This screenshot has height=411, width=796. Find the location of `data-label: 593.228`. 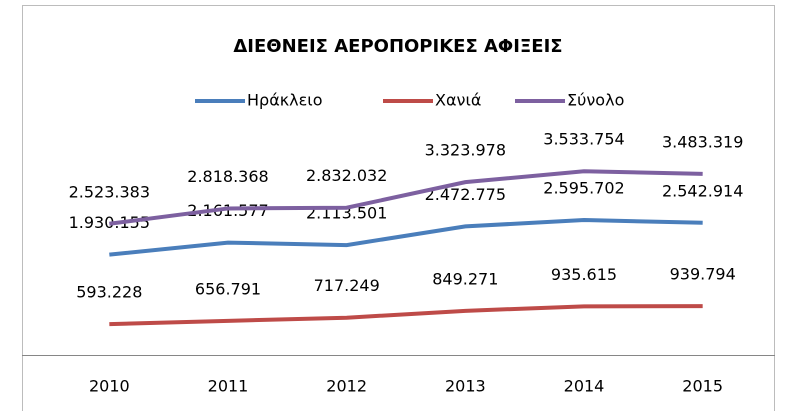

data-label: 593.228 is located at coordinates (109, 292).